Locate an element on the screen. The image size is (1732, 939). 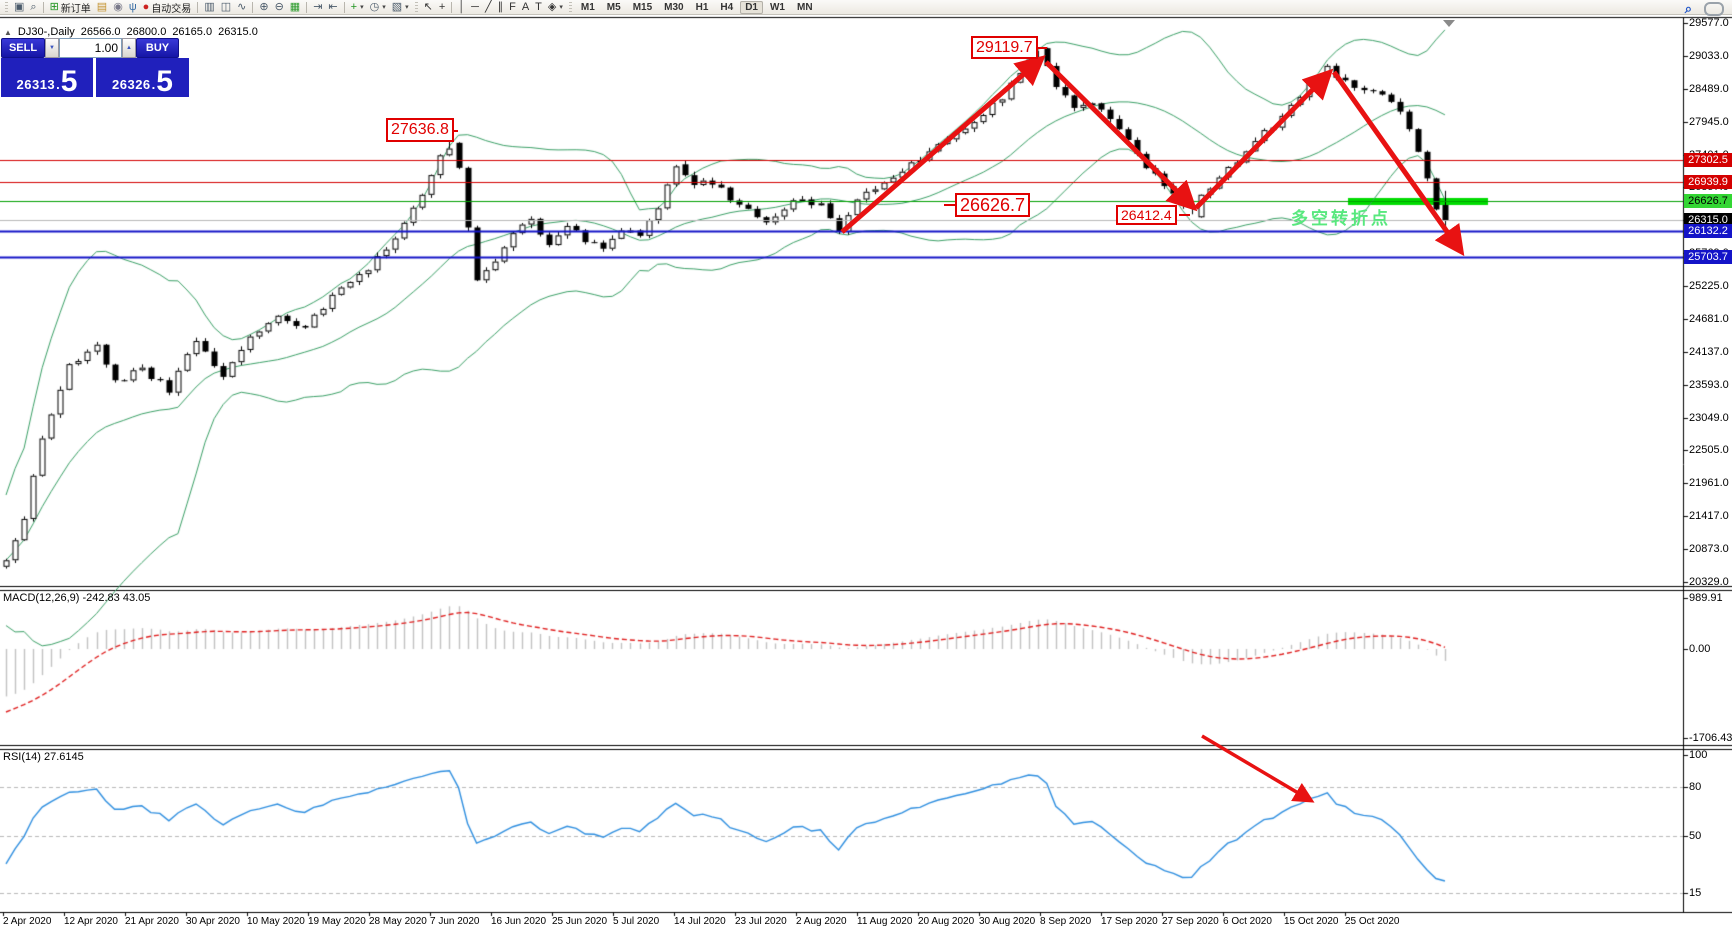
chevron-down-icon: ▾ is located at coordinates (362, 7).